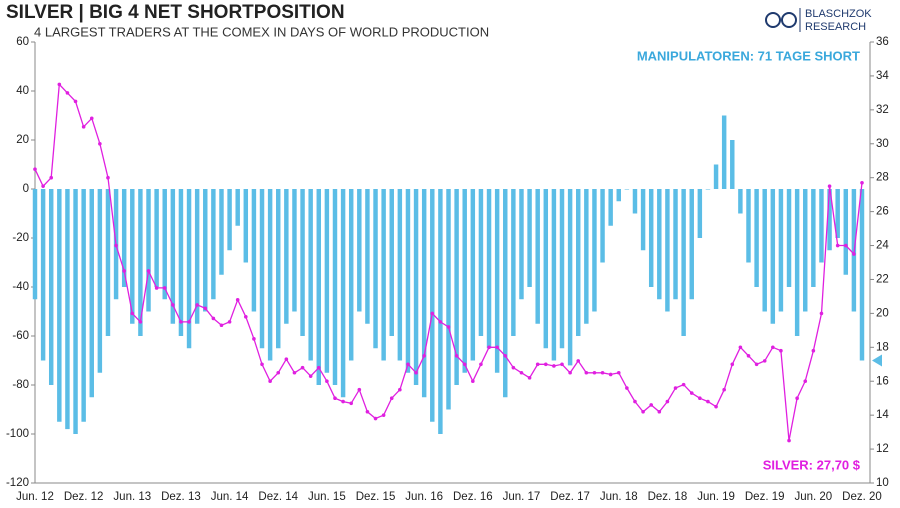 This screenshot has width=900, height=508. What do you see at coordinates (882, 279) in the screenshot?
I see `y2-tick-label: 22` at bounding box center [882, 279].